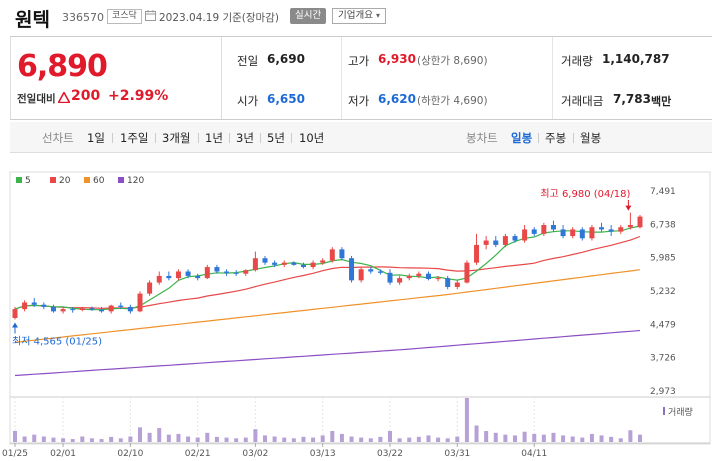 The height and width of the screenshot is (461, 712). What do you see at coordinates (219, 18) in the screenshot?
I see `base-date: 2023.04.19 기준(장마감)` at bounding box center [219, 18].